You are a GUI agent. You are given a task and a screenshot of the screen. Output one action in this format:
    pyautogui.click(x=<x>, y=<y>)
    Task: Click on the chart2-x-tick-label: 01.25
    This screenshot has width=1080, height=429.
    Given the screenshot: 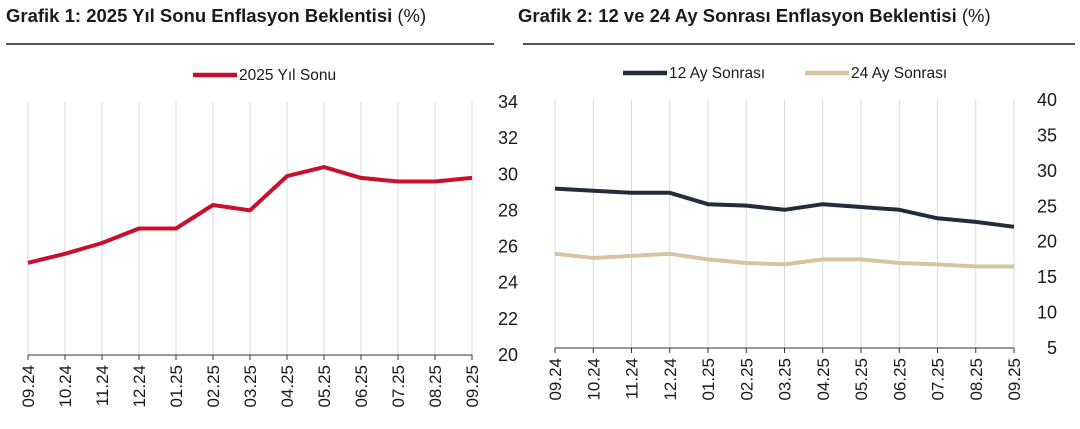 What is the action you would take?
    pyautogui.click(x=708, y=379)
    